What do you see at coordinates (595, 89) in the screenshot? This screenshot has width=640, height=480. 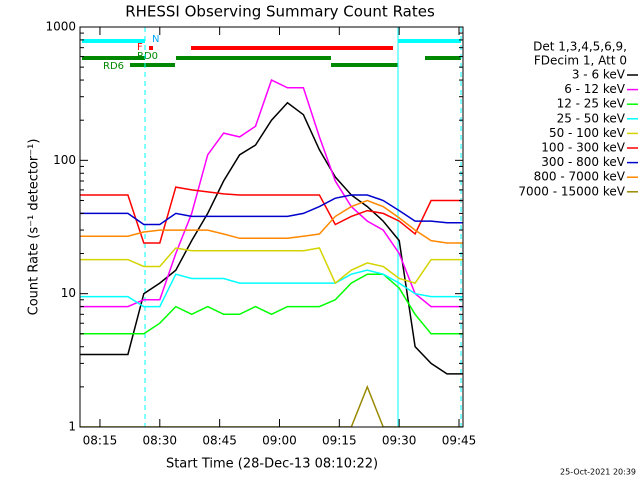 I see `legend-label: 6 - 12 keV` at bounding box center [595, 89].